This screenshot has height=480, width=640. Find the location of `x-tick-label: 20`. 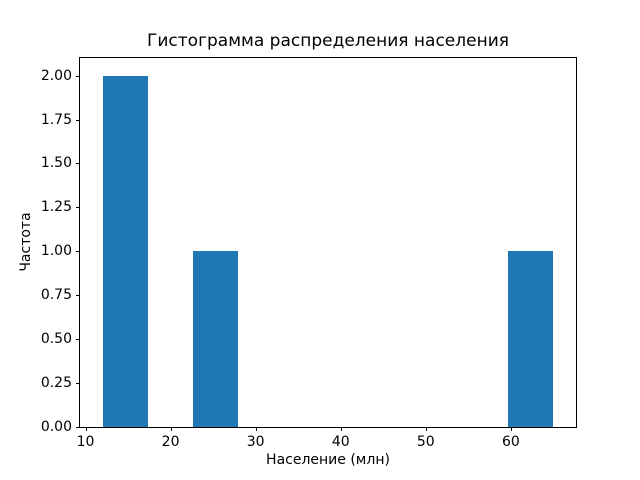

x-tick-label: 20 is located at coordinates (170, 442).